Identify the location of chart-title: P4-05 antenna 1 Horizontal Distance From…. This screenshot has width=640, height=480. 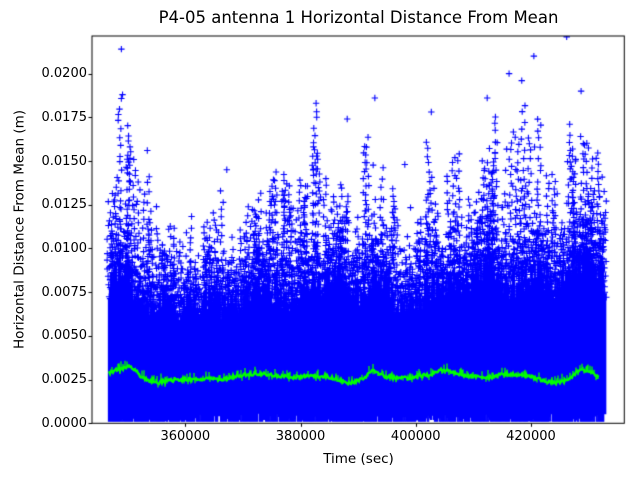
(358, 17).